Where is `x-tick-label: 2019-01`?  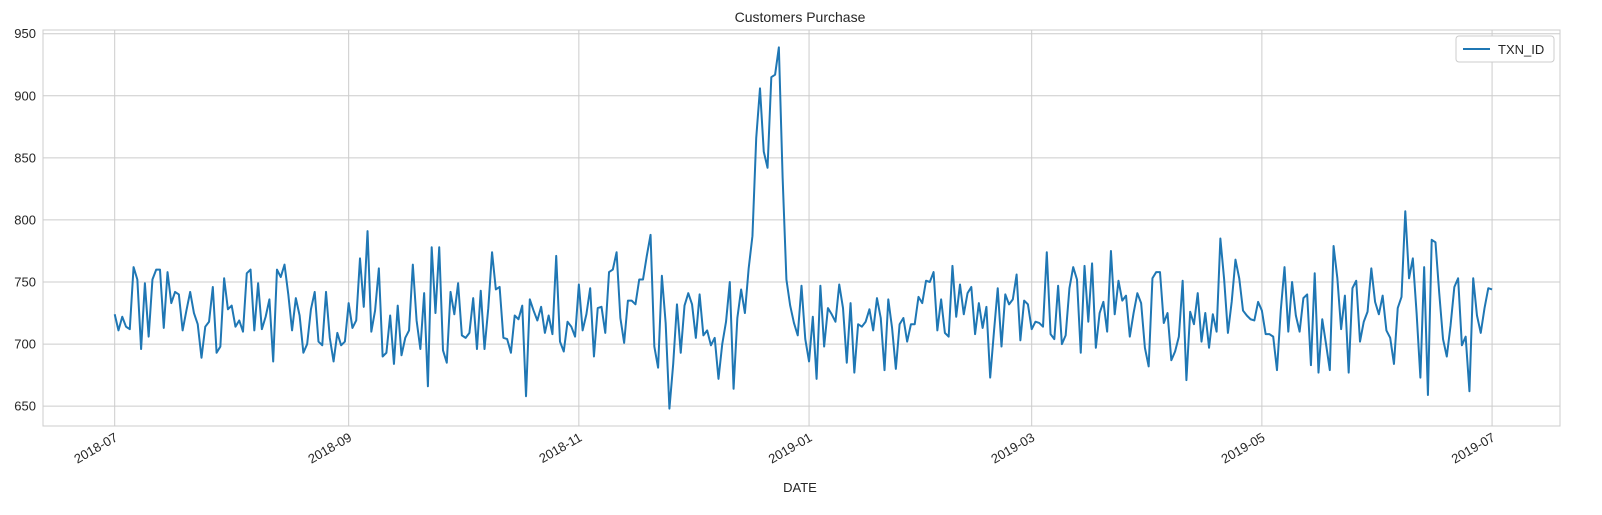 x-tick-label: 2019-01 is located at coordinates (790, 448).